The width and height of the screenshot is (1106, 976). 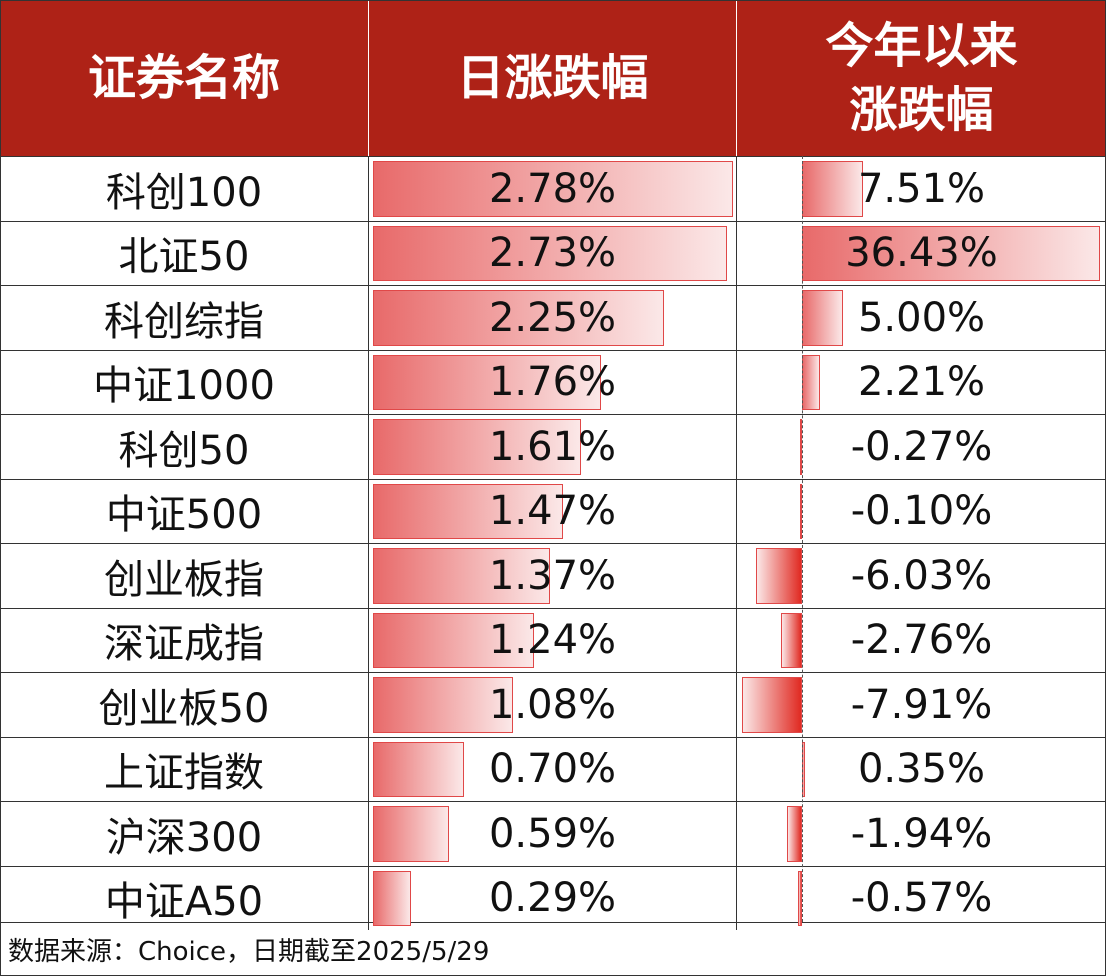 I want to click on daily-change-cell: 1.08%, so click(x=553, y=705).